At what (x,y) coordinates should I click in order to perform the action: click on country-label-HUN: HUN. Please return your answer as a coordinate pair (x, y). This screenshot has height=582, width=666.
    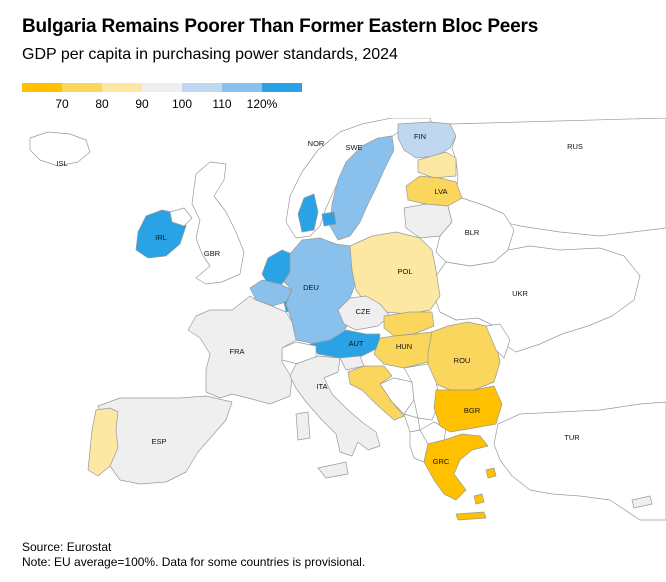
    Looking at the image, I should click on (404, 346).